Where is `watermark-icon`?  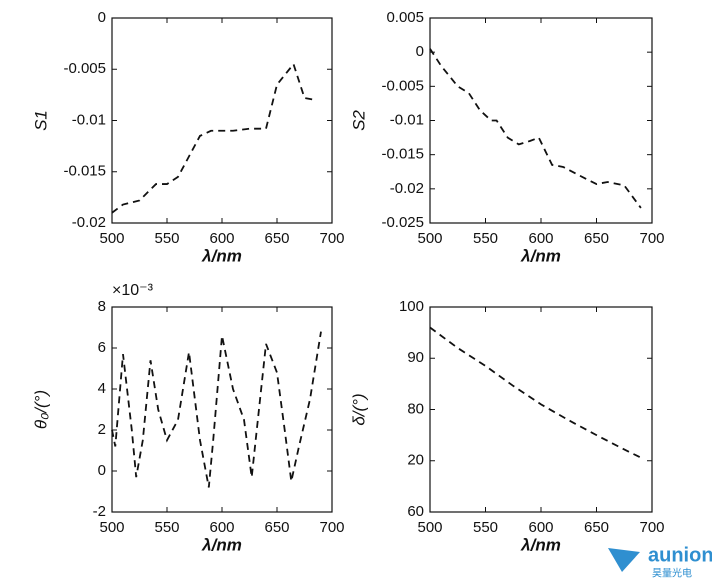
watermark-icon is located at coordinates (624, 560).